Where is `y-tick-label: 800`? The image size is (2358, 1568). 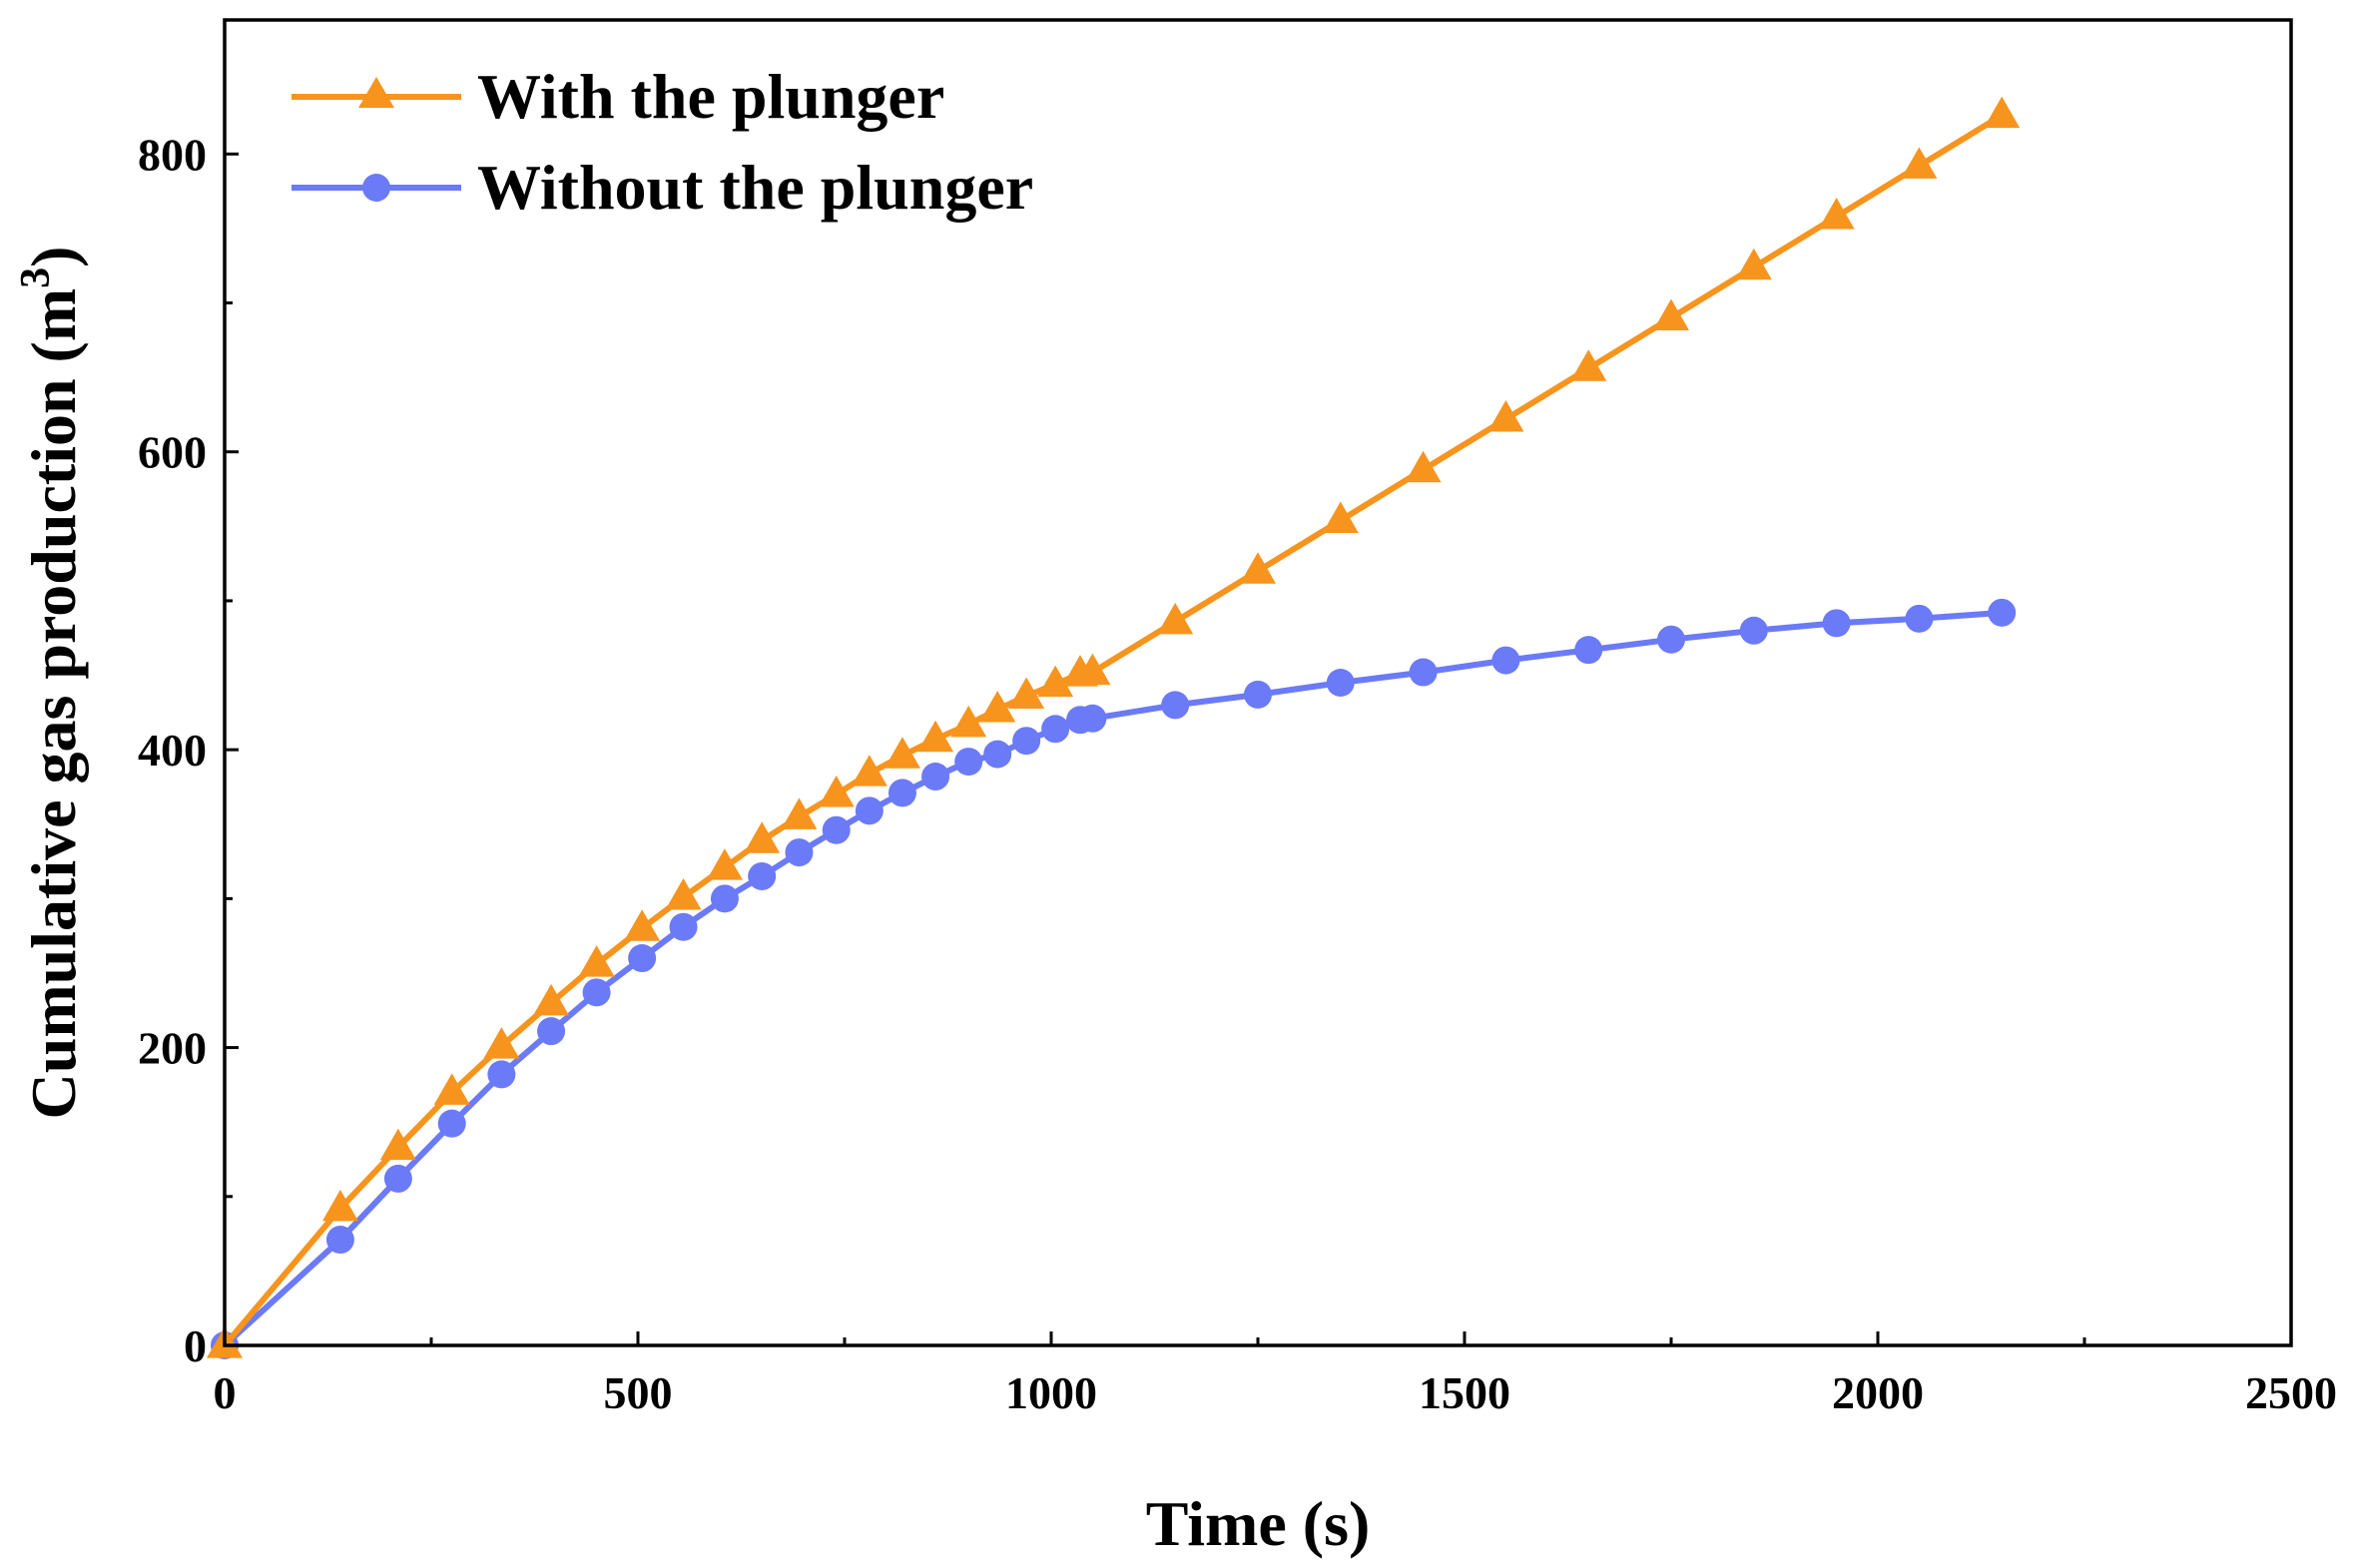 y-tick-label: 800 is located at coordinates (172, 154).